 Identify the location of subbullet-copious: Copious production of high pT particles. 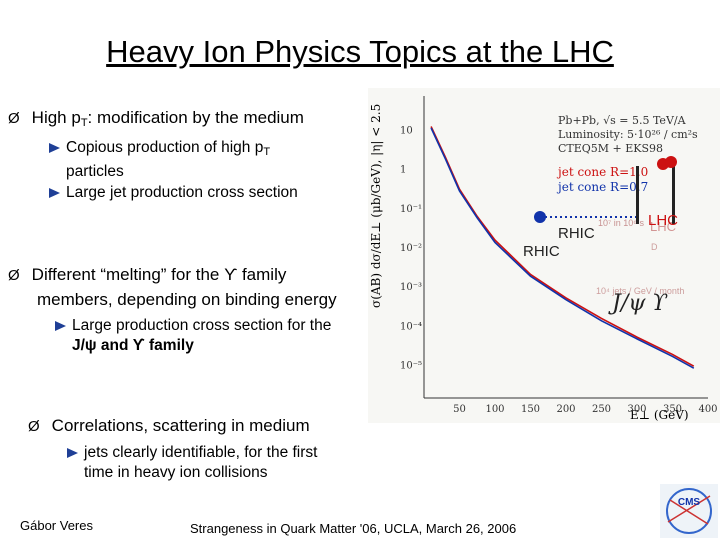
(202, 160).